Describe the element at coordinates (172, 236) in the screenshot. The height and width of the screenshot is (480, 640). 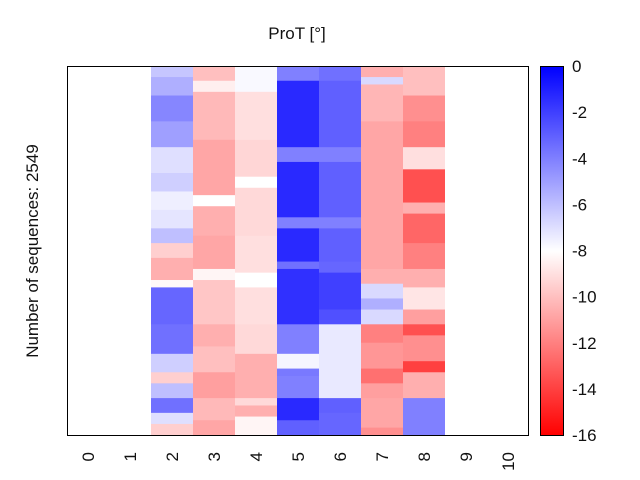
I see `heatmap-cell-col2-seg8` at that location.